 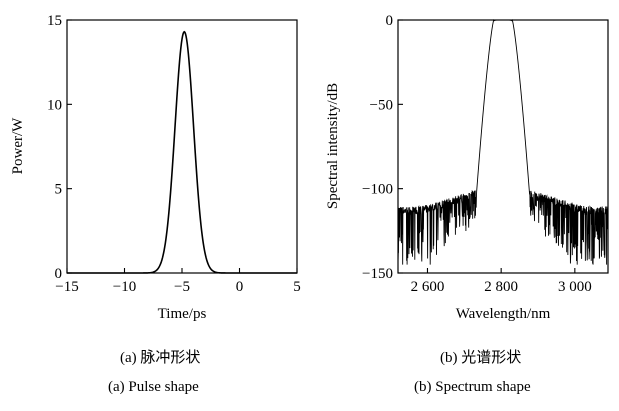 What do you see at coordinates (390, 21) in the screenshot?
I see `panel-b-y-tick-label: 0` at bounding box center [390, 21].